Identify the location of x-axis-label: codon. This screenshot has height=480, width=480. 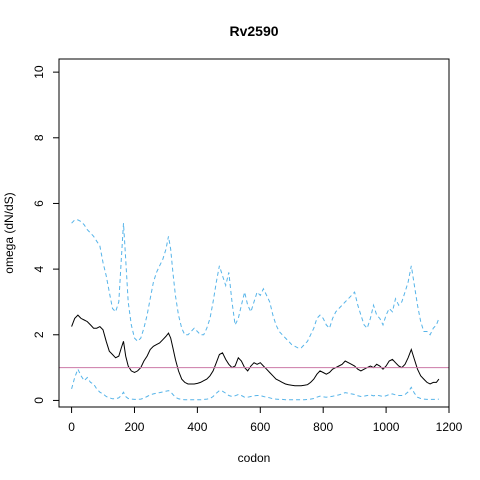
(254, 458).